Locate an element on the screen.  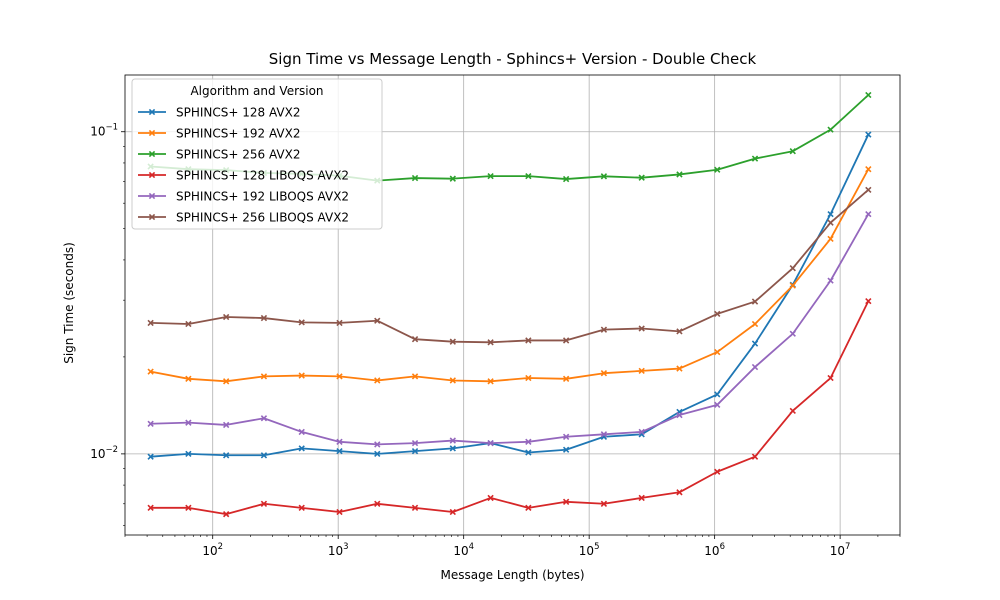
y-axis-label: Sign Time (seconds) is located at coordinates (69, 303).